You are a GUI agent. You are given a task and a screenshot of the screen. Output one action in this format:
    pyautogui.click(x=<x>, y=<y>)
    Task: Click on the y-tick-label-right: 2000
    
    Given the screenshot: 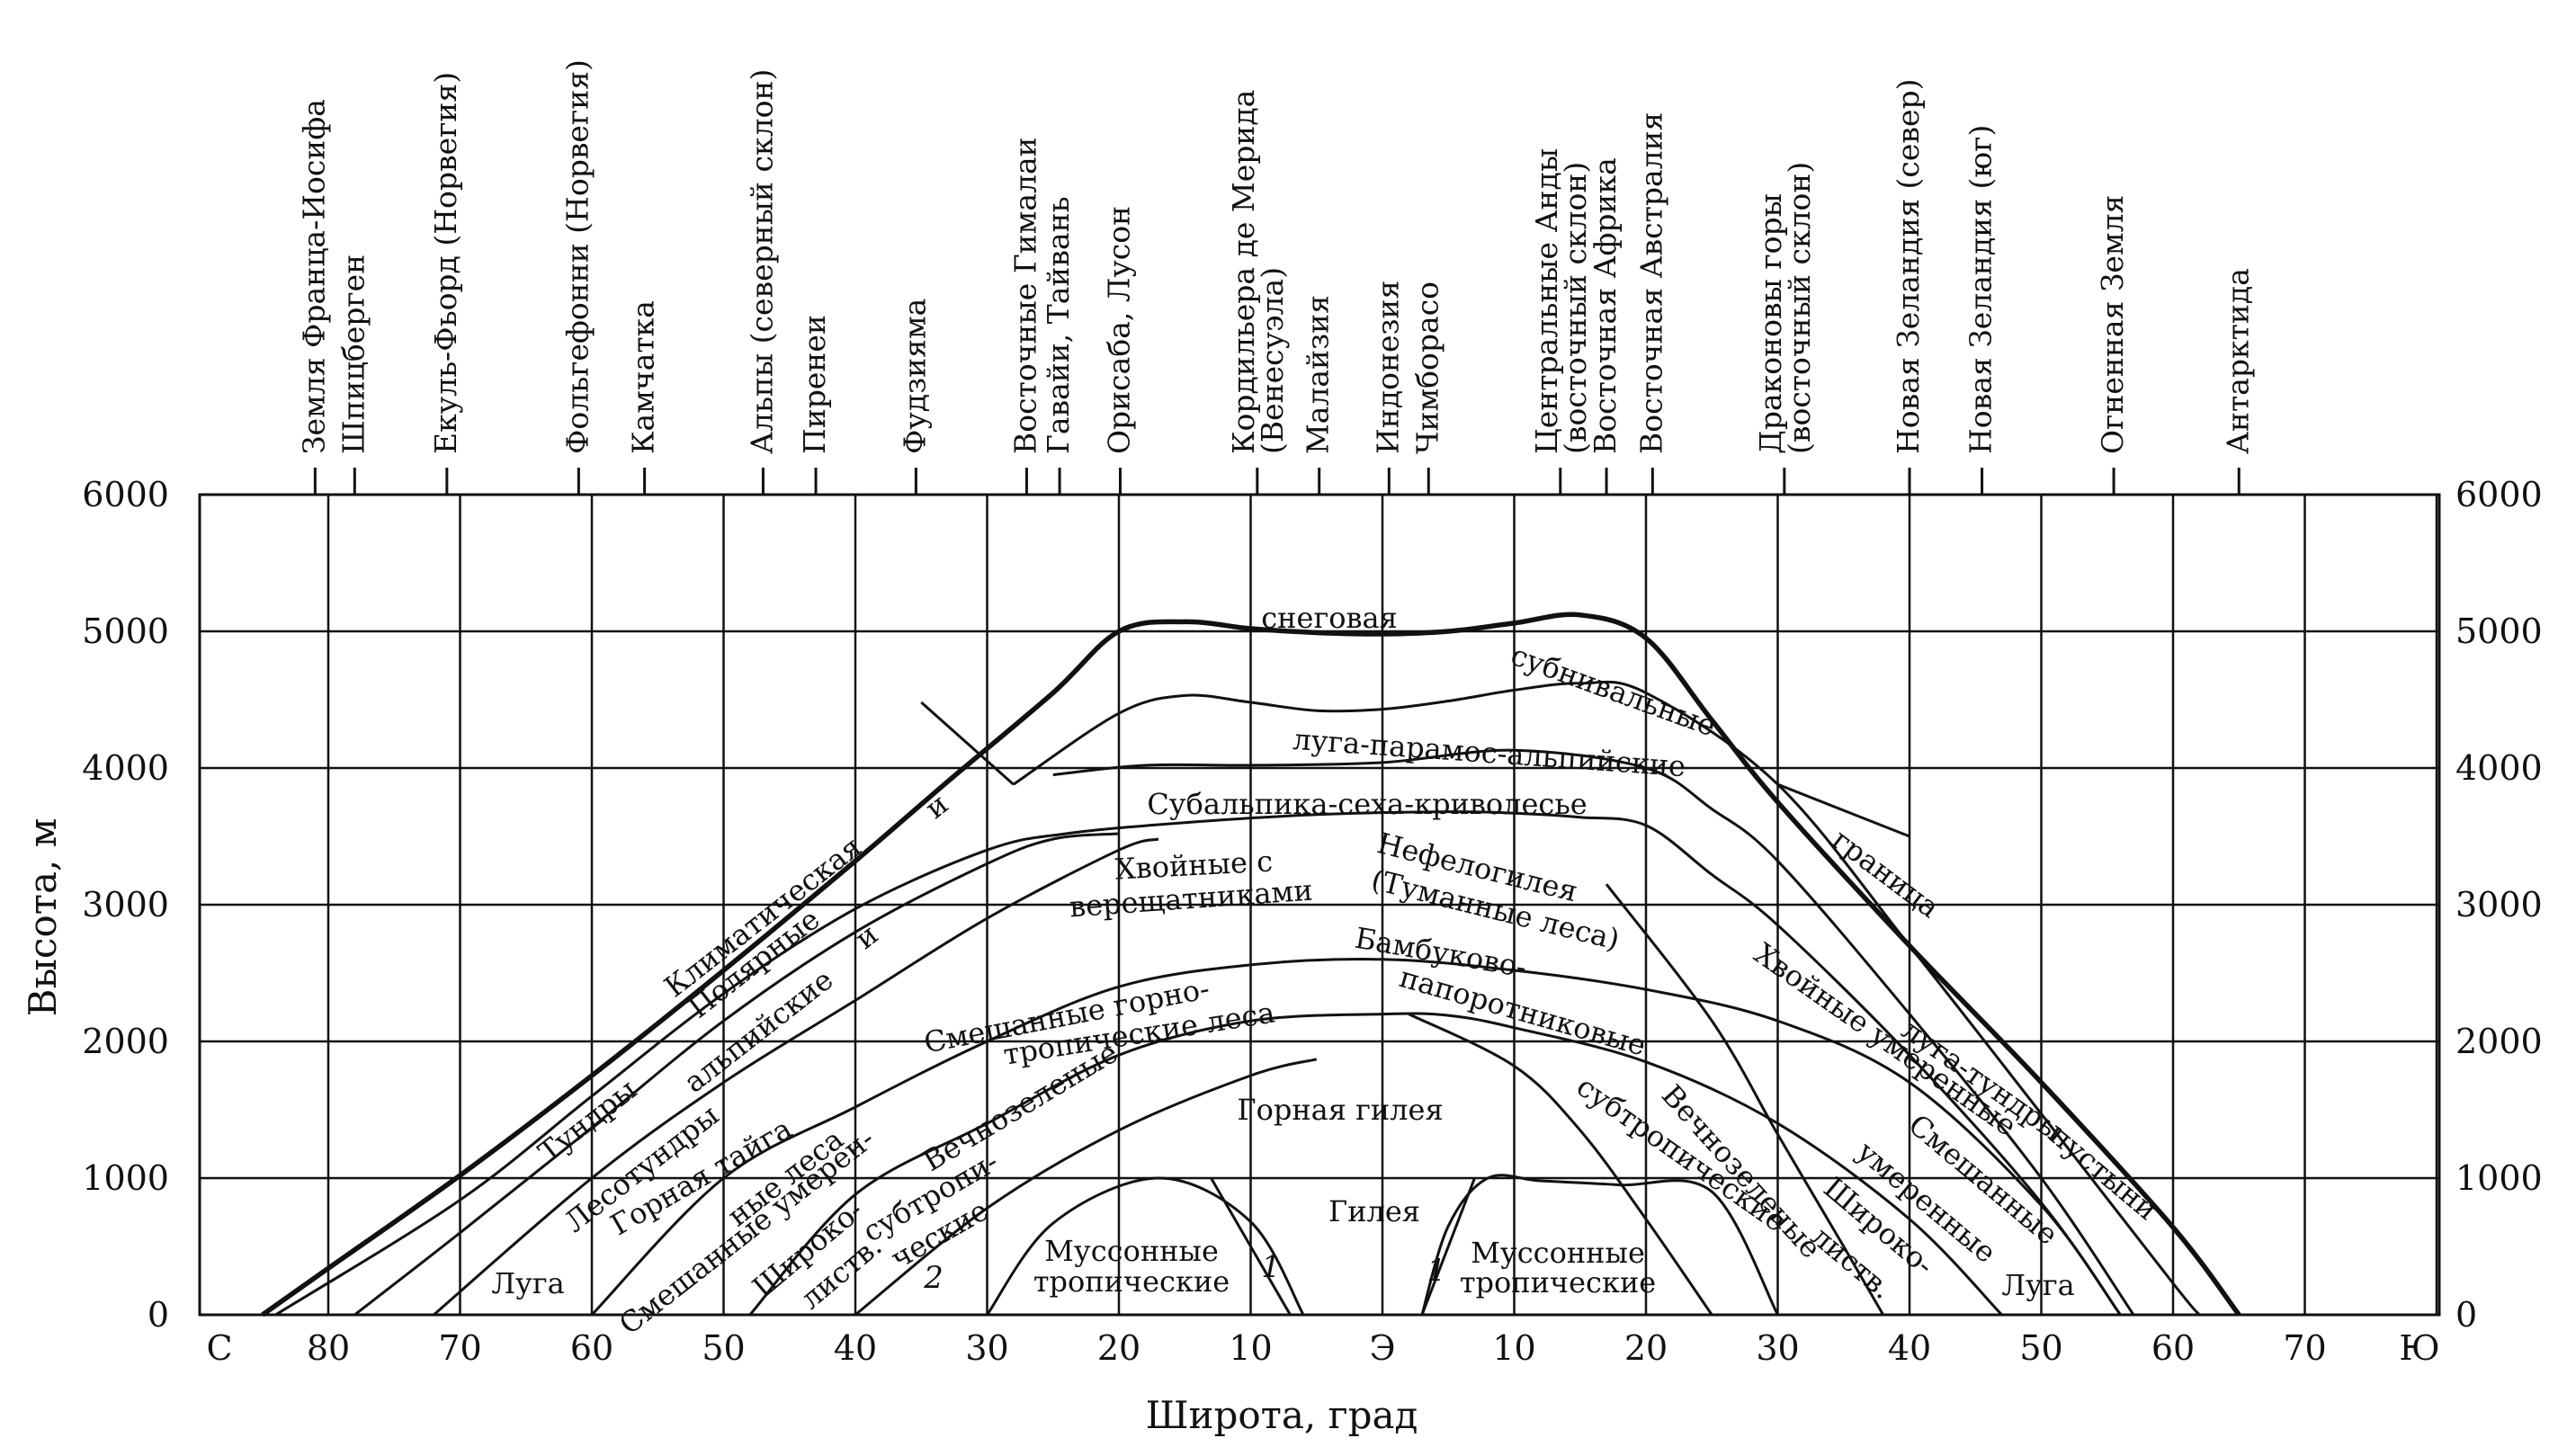 What is the action you would take?
    pyautogui.click(x=2499, y=1041)
    